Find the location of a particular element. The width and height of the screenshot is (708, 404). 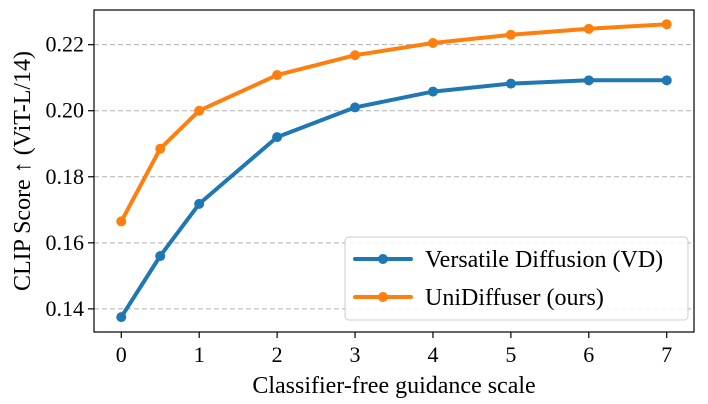

y-axis-label: CLIP Score ↑ (ViT-L/14) is located at coordinates (23, 171).